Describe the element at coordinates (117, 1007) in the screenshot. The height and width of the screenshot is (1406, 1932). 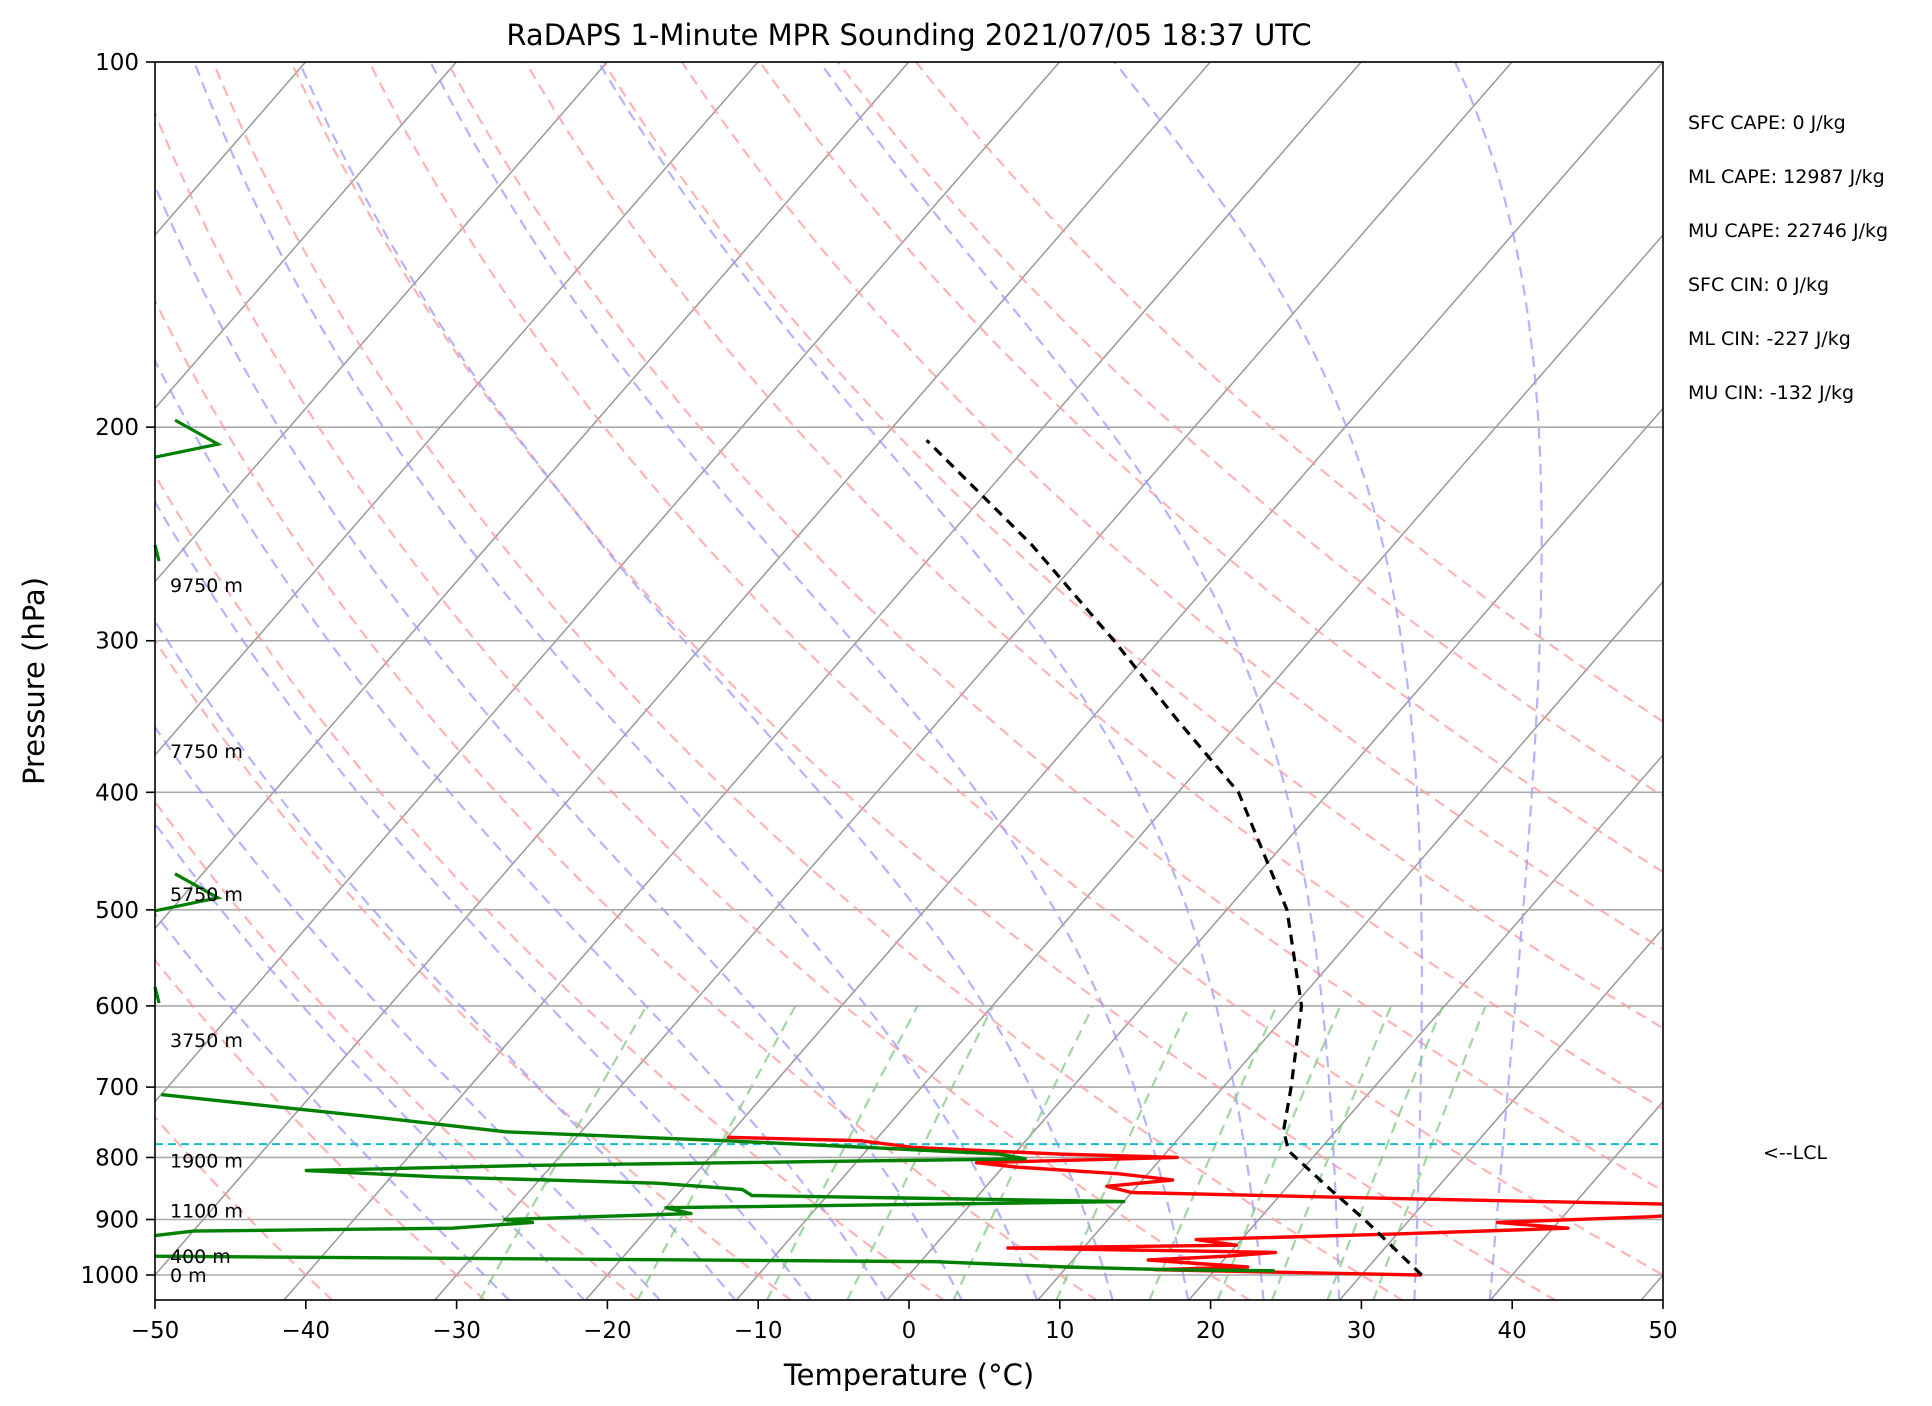
I see `y-tick-label-5: 600` at that location.